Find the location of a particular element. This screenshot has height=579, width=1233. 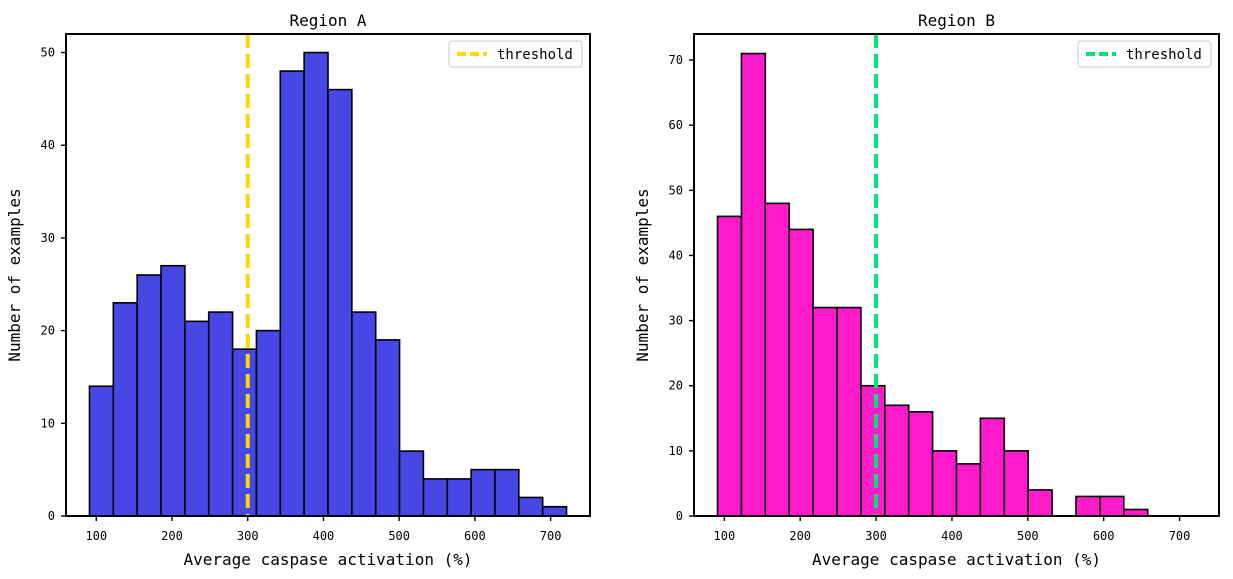

chart-title: Region A is located at coordinates (327, 20).